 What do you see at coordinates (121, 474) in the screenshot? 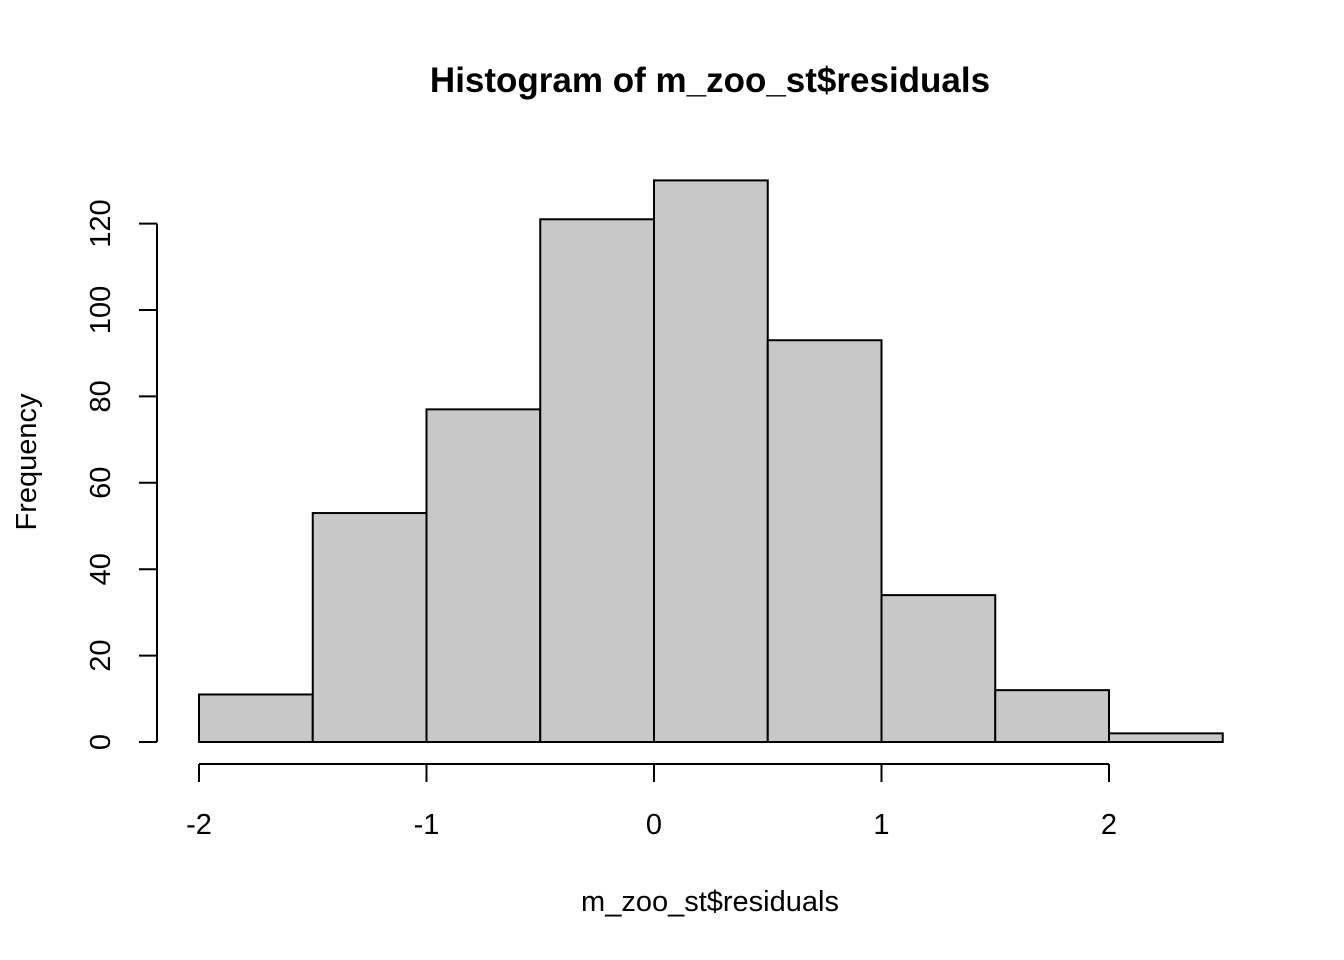
I see `y-axis: 0 20 40 60 80 100 120` at bounding box center [121, 474].